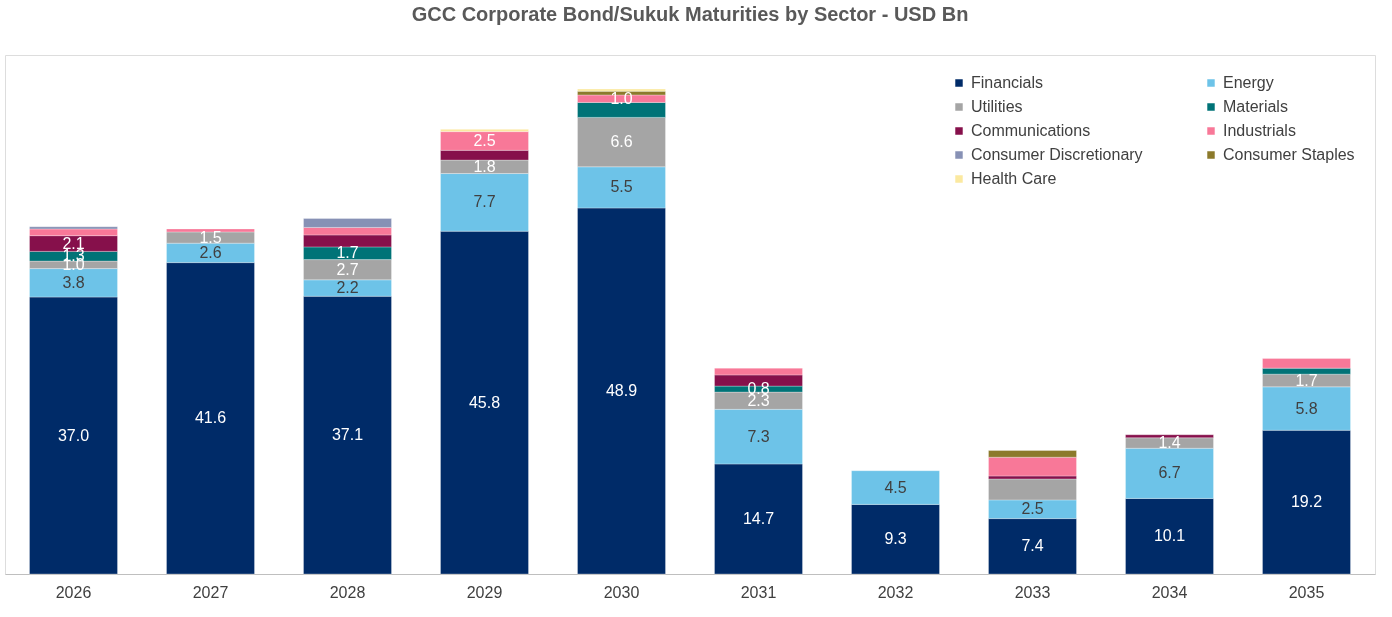 Image resolution: width=1392 pixels, height=617 pixels. I want to click on legend-label: Consumer Staples, so click(1289, 154).